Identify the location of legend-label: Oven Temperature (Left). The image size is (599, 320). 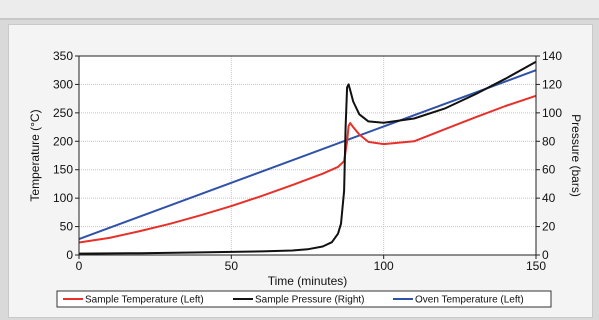
(469, 300).